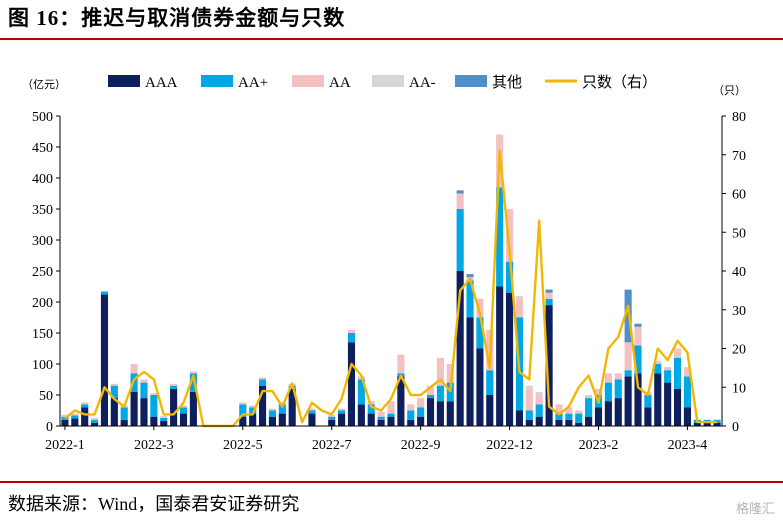  What do you see at coordinates (243, 445) in the screenshot?
I see `x-tick-label: 2022-5` at bounding box center [243, 445].